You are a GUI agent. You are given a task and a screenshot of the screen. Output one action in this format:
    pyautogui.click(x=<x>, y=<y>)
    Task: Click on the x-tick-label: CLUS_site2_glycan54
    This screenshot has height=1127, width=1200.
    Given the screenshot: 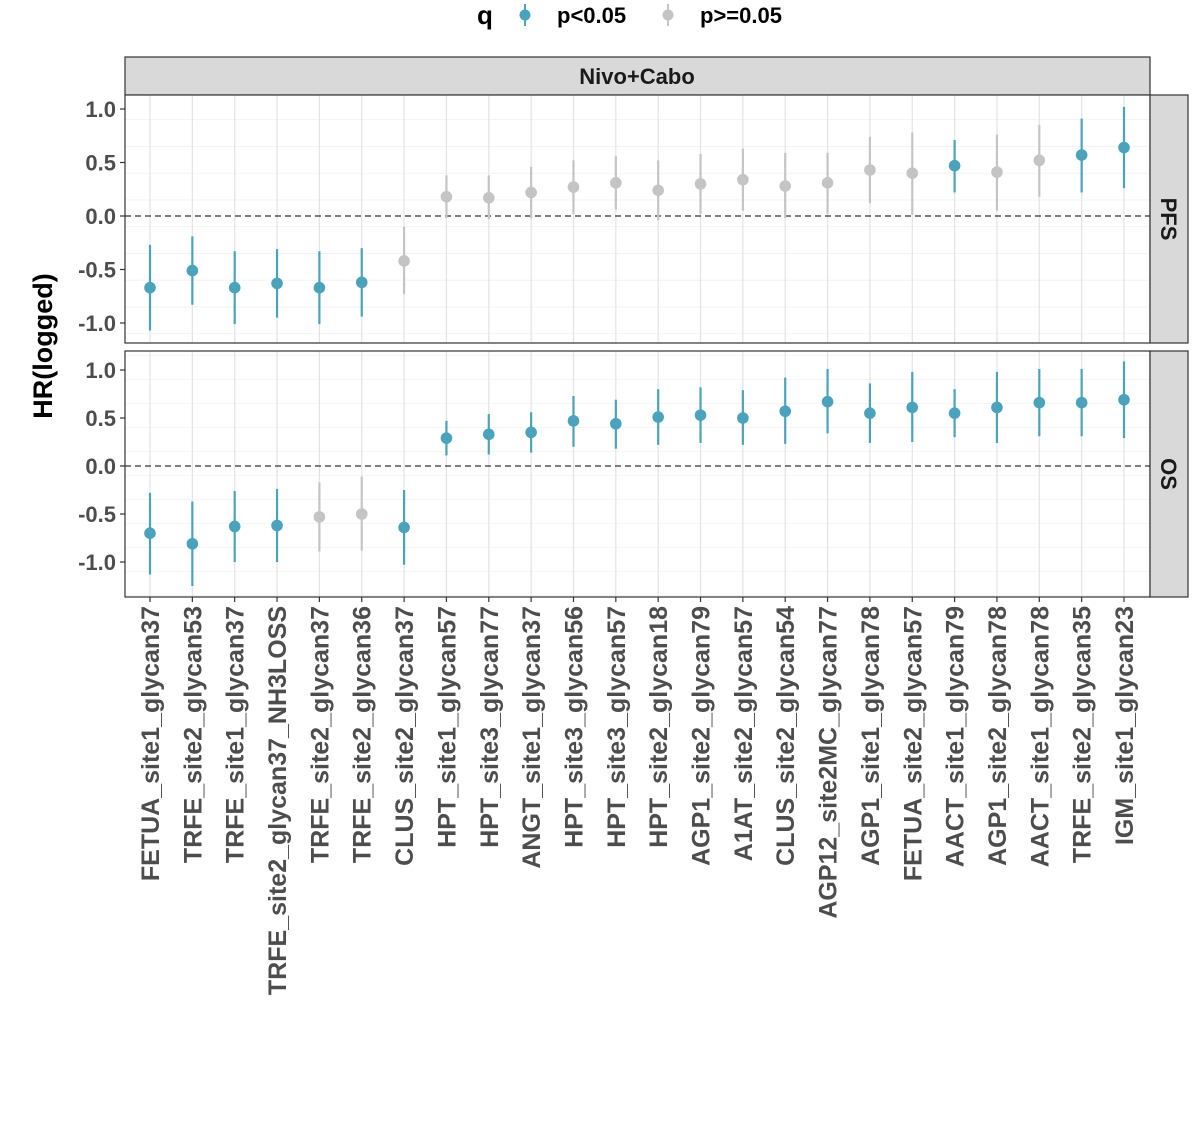 What is the action you would take?
    pyautogui.click(x=786, y=736)
    